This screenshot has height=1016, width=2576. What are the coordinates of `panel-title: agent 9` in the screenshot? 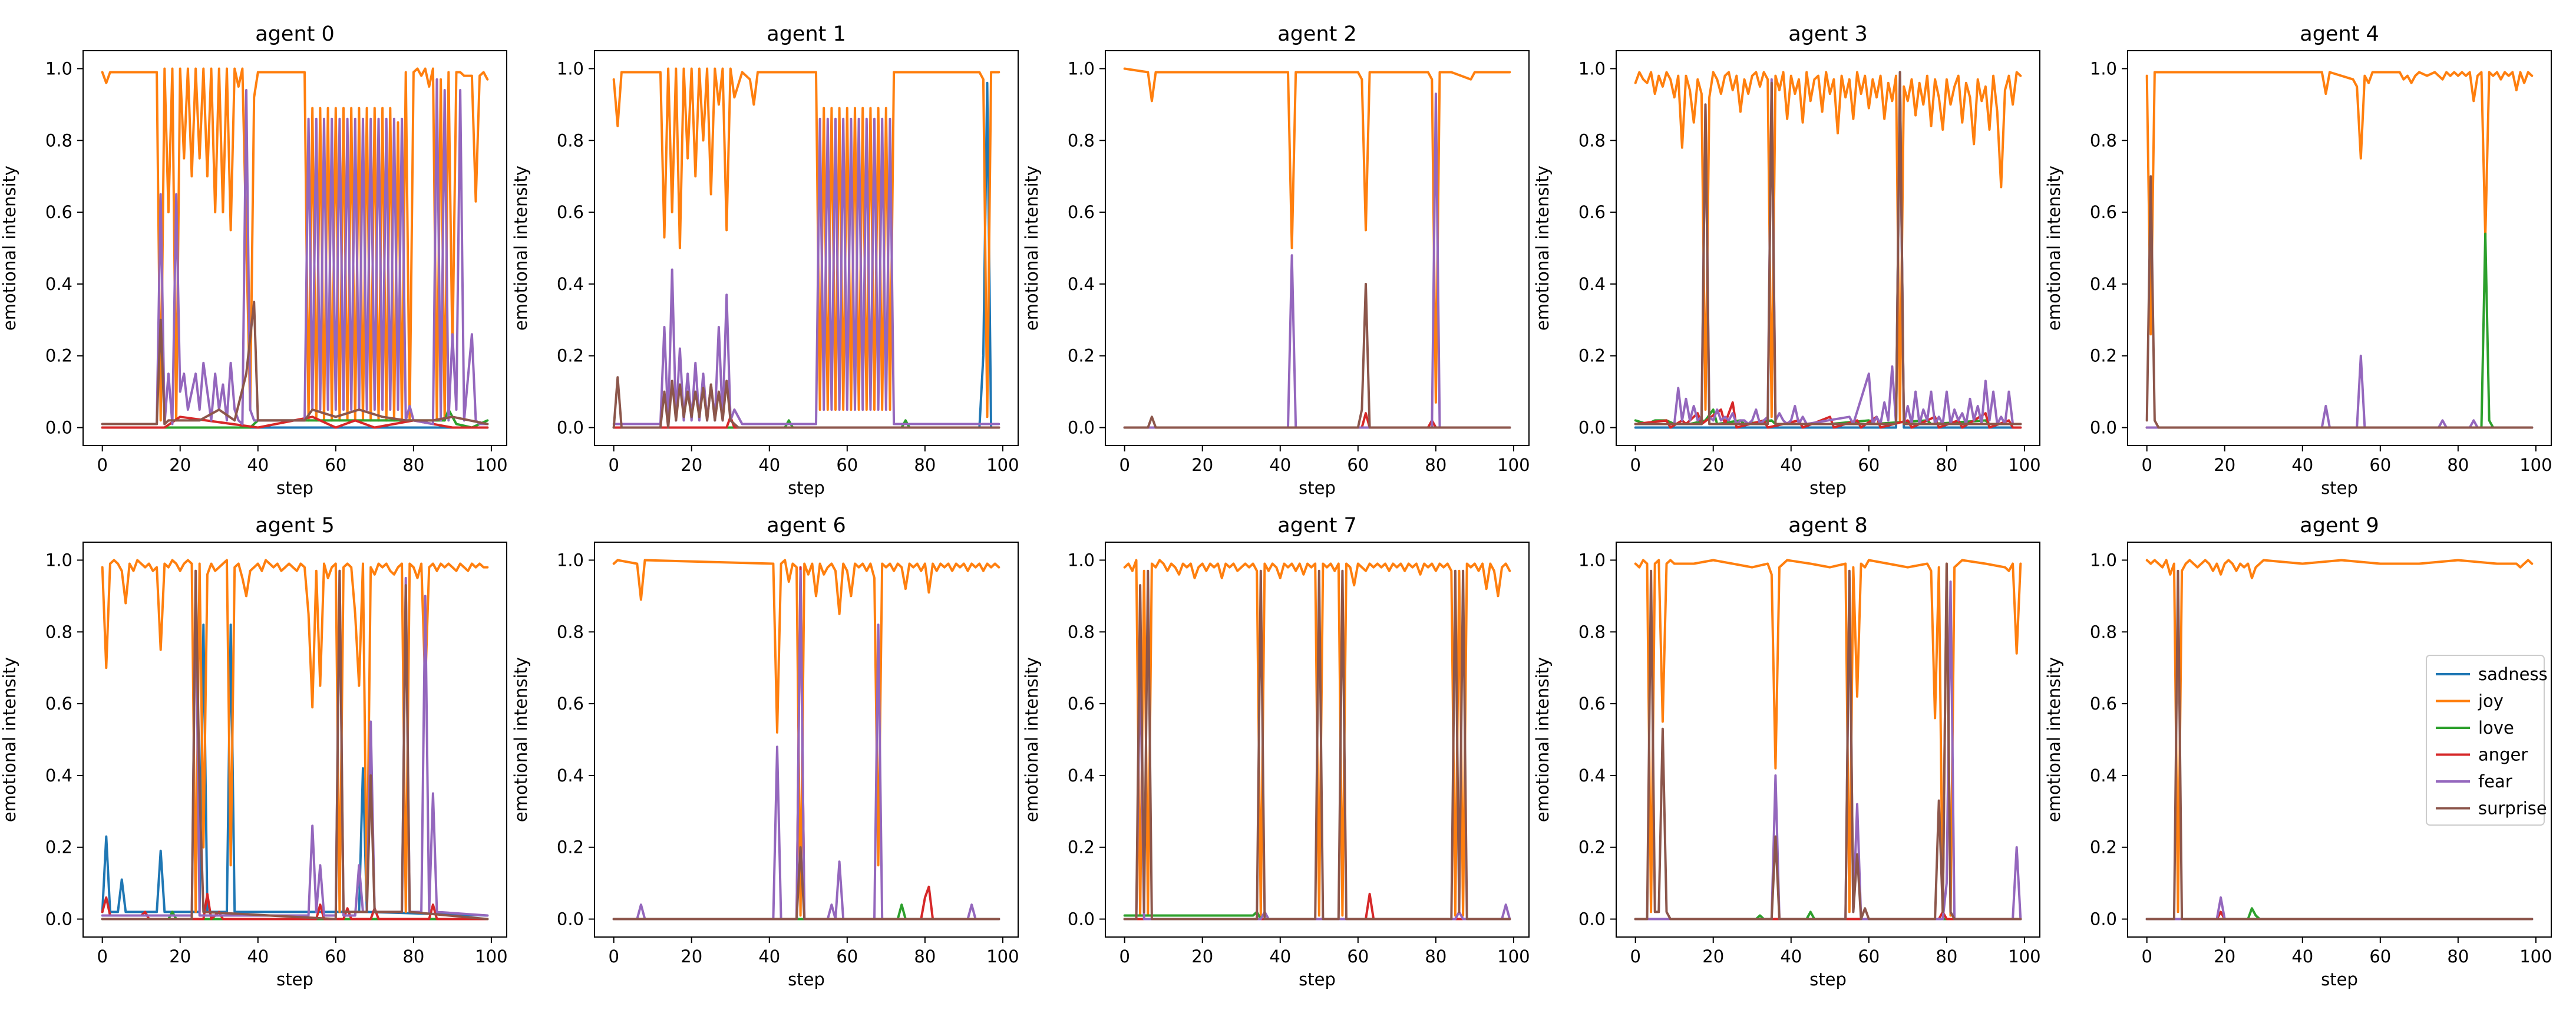 It's located at (2339, 525).